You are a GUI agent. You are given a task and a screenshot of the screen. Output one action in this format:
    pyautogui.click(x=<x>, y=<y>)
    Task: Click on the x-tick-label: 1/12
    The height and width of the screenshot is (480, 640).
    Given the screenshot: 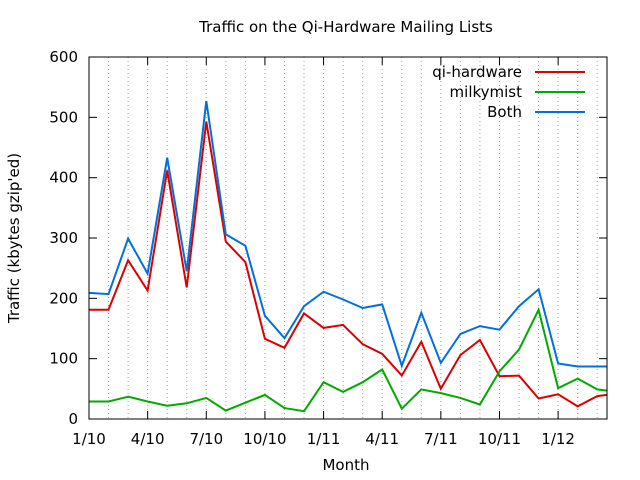 What is the action you would take?
    pyautogui.click(x=558, y=439)
    